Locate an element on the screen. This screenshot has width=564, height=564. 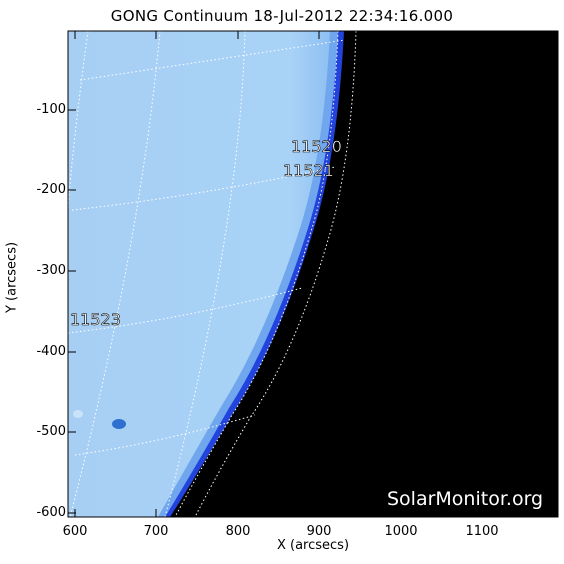
x-tick-label: 900 is located at coordinates (319, 531).